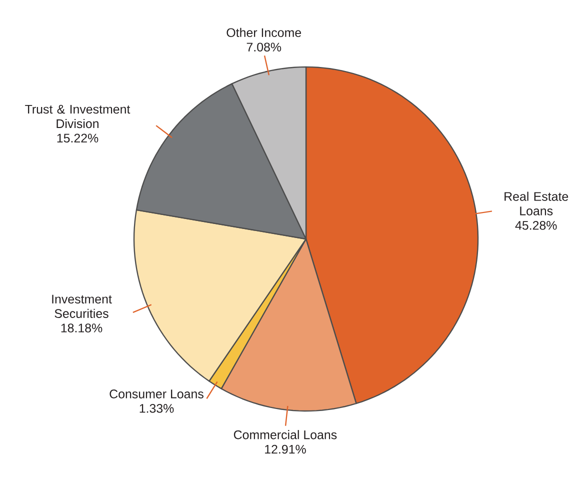  I want to click on slice-label: Real Estate Loans, so click(536, 204).